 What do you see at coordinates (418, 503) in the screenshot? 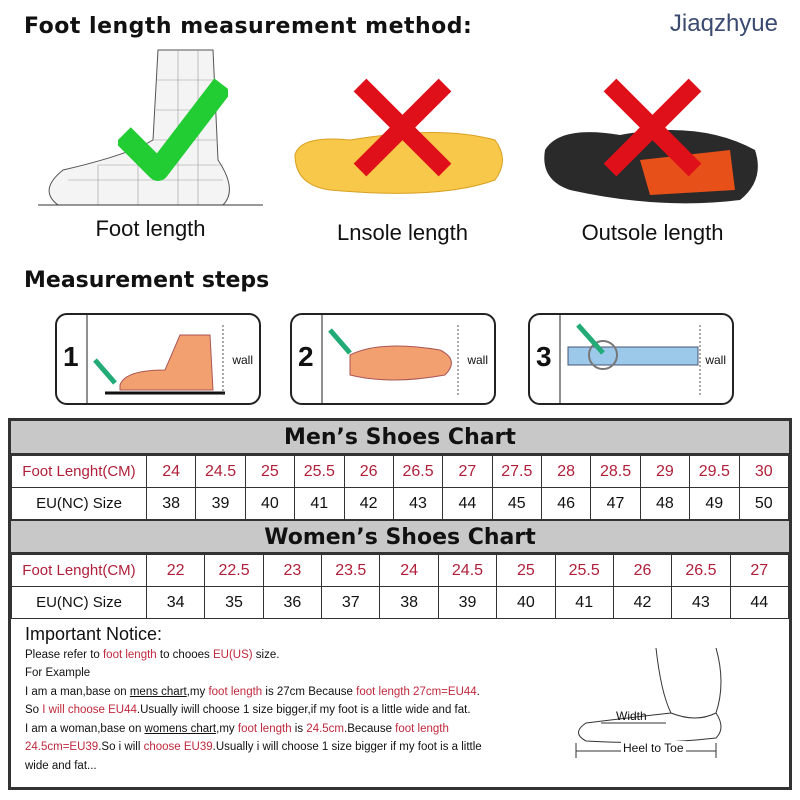
I see `eu-size-cell: 43` at bounding box center [418, 503].